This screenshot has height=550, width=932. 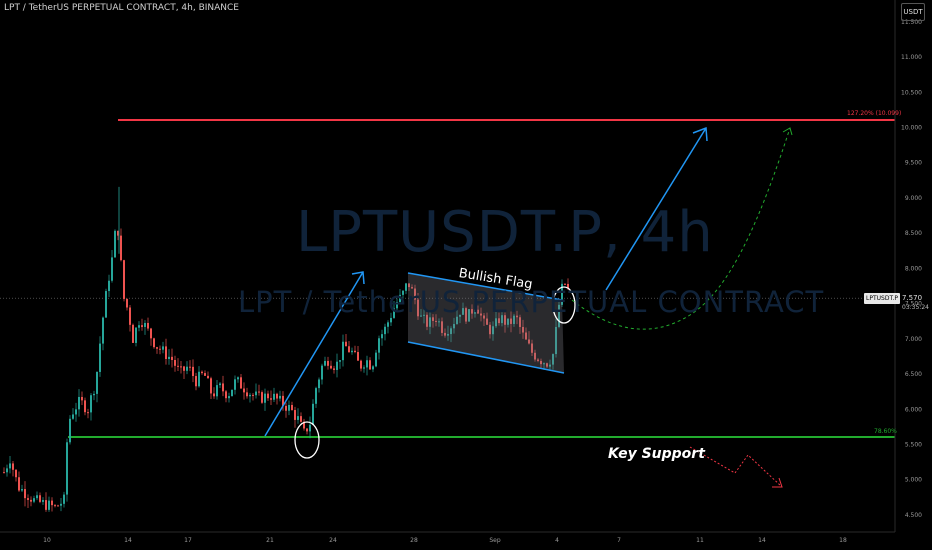 What do you see at coordinates (913, 304) in the screenshot?
I see `y-tick-label: 7.500` at bounding box center [913, 304].